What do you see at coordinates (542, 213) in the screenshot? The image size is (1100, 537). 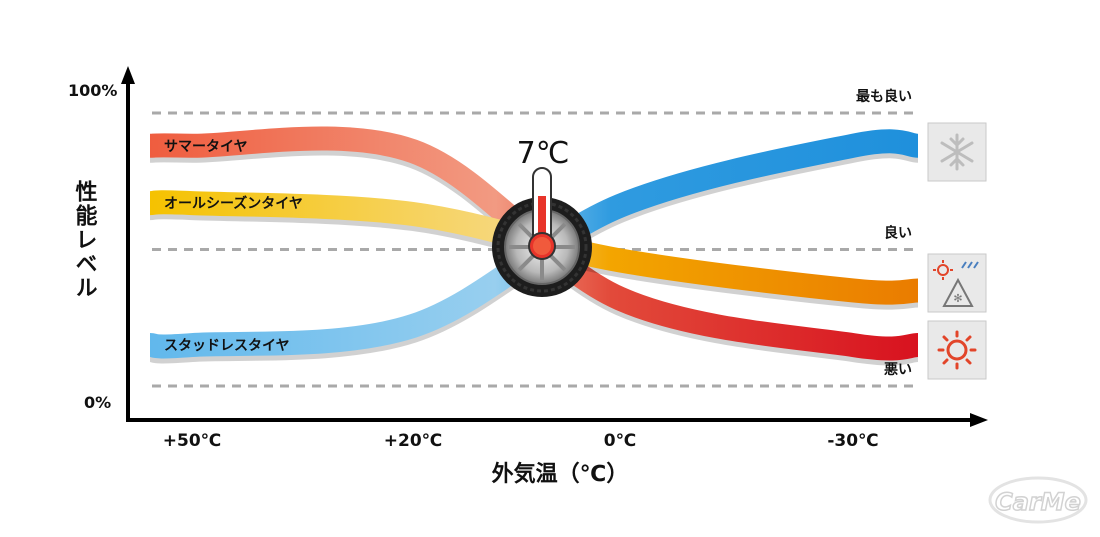 I see `thermometer-icon` at bounding box center [542, 213].